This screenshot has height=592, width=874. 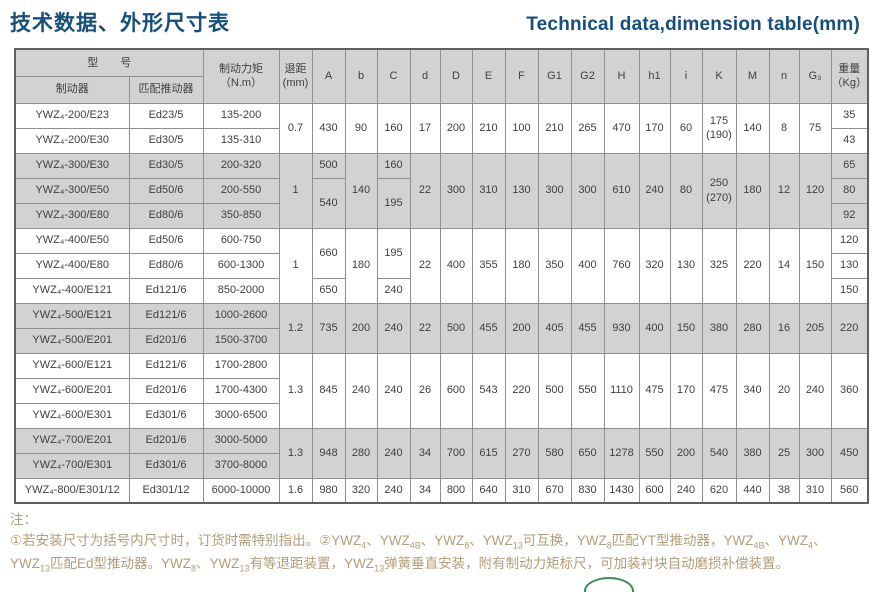 I want to click on table-cell: 1.2, so click(x=295, y=328).